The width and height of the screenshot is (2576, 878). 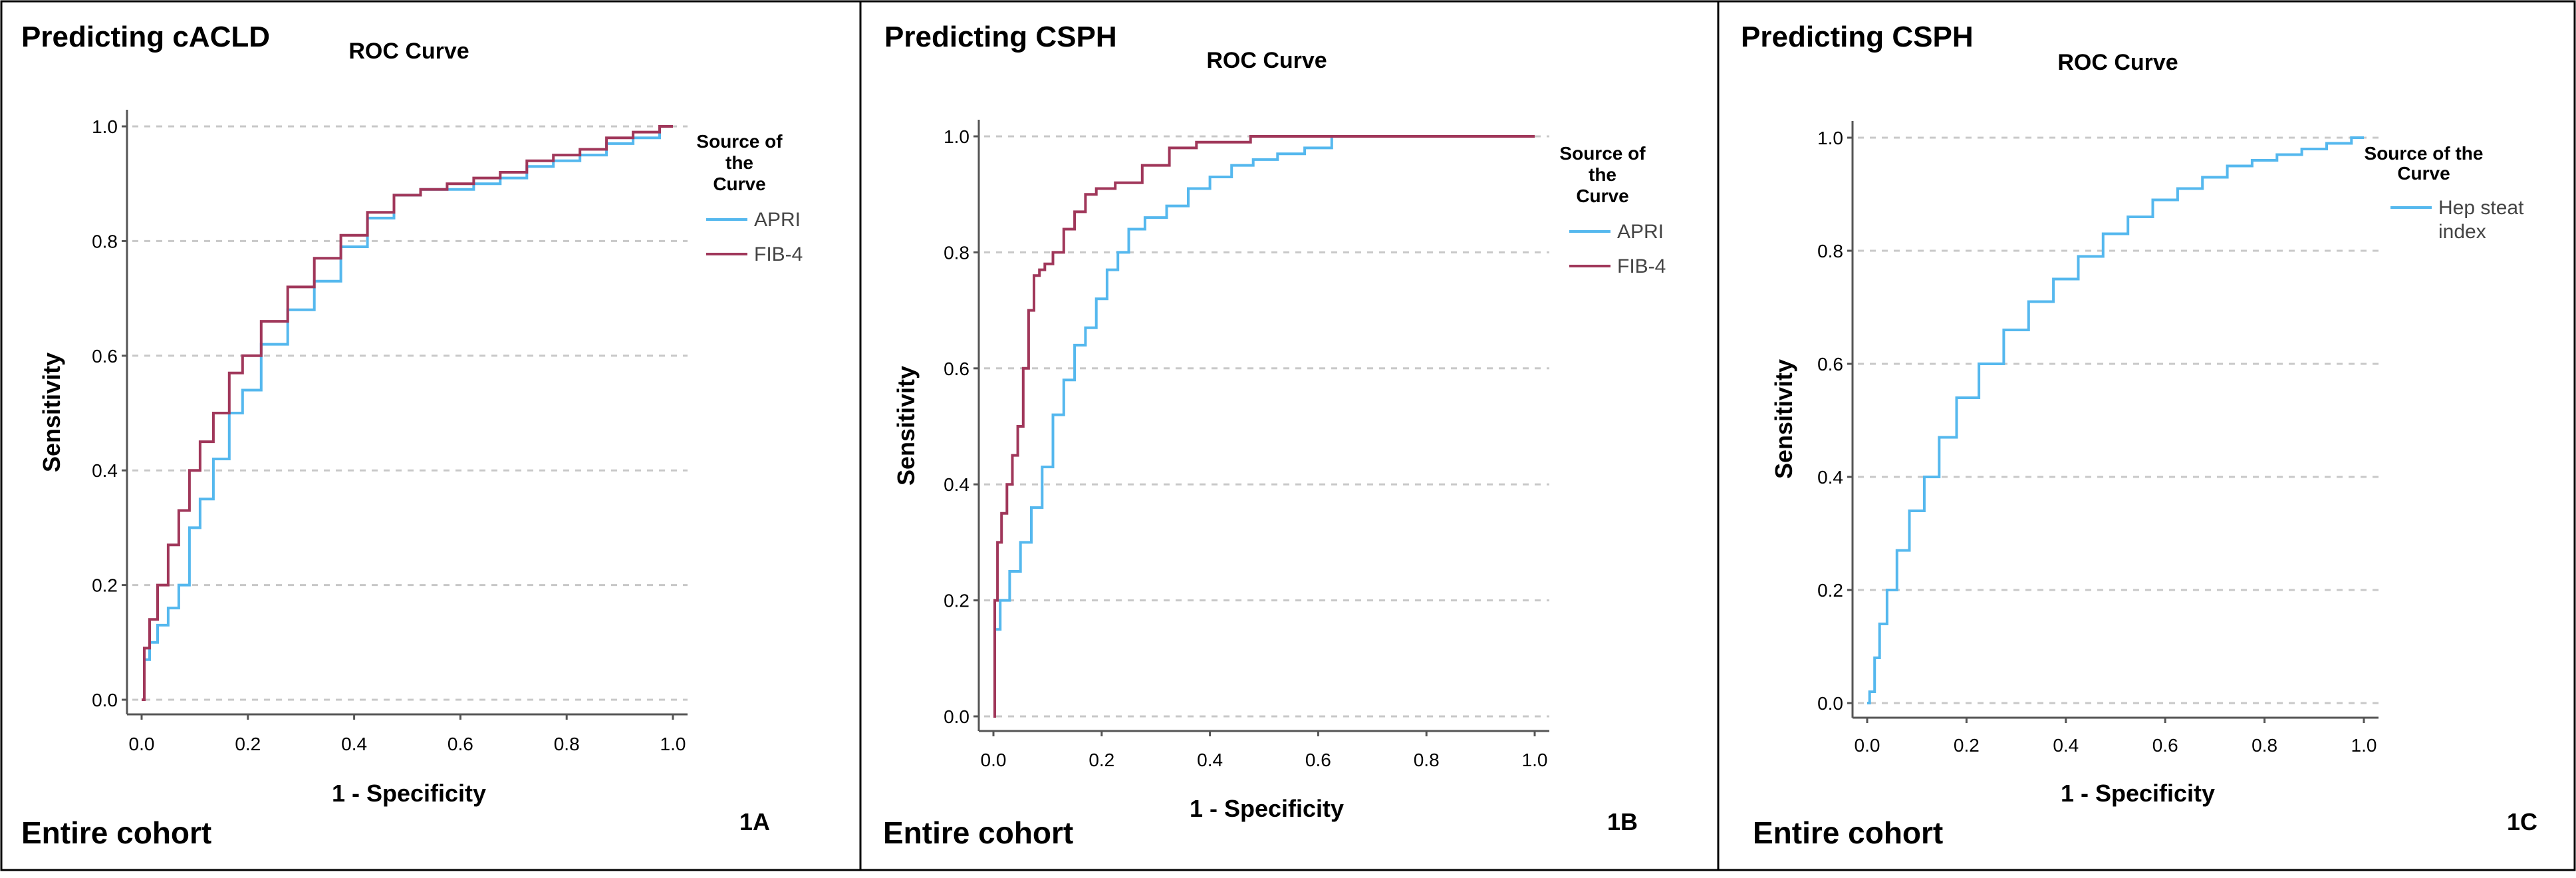 What do you see at coordinates (409, 51) in the screenshot?
I see `panel-1a-chart-title: ROC Curve` at bounding box center [409, 51].